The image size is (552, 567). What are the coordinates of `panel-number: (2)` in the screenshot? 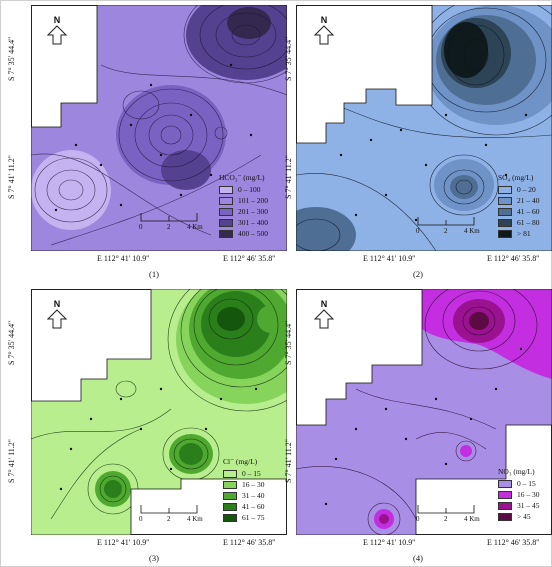 It's located at (418, 274).